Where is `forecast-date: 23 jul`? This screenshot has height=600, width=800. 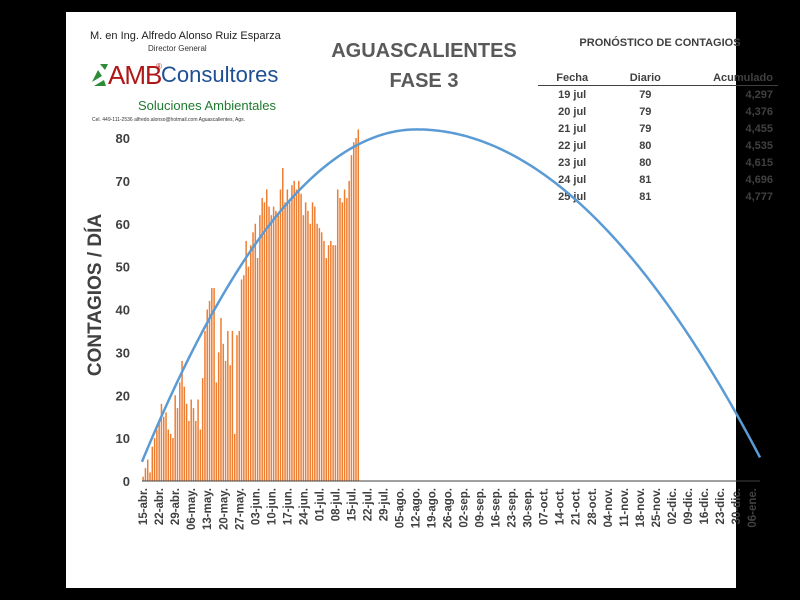
forecast-date: 23 jul is located at coordinates (572, 162).